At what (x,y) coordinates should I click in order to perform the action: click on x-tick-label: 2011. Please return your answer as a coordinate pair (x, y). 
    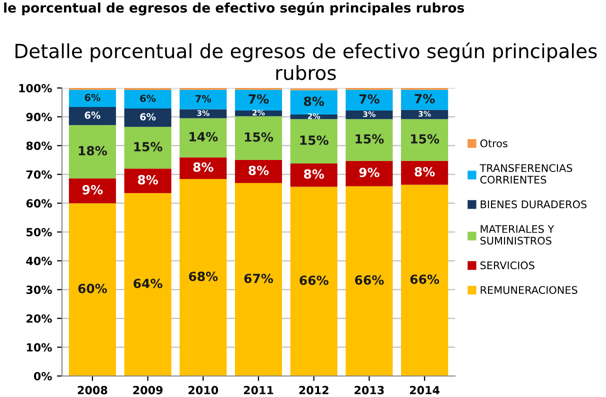
    Looking at the image, I should click on (259, 390).